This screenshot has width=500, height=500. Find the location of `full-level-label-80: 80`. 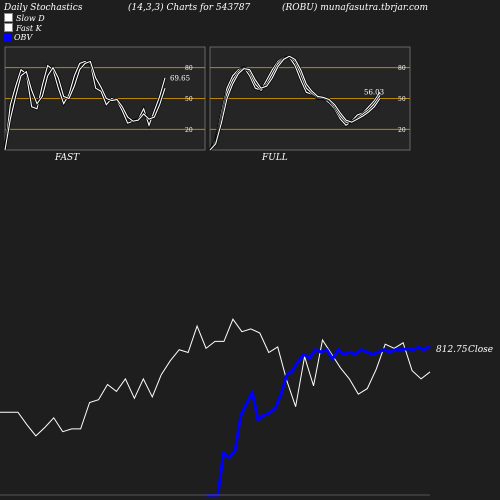

full-level-label-80: 80 is located at coordinates (402, 68).